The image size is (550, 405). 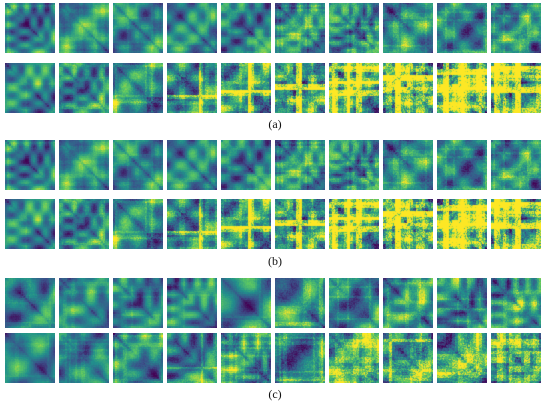 I want to click on panel-caption: (a), so click(x=275, y=124).